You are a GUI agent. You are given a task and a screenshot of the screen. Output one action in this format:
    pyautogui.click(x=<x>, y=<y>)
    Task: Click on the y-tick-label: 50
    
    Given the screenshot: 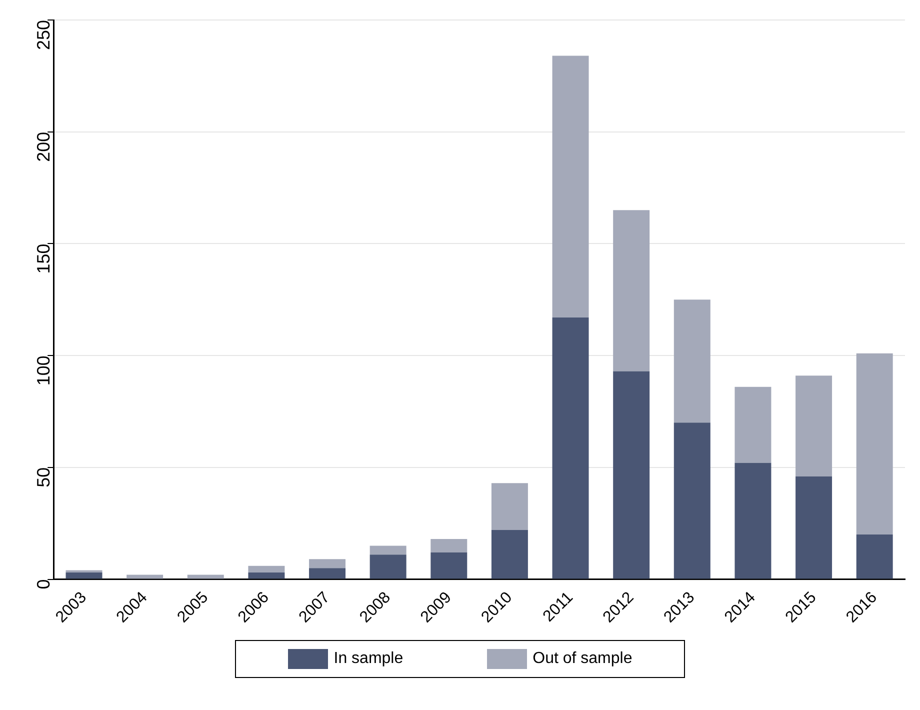 What is the action you would take?
    pyautogui.click(x=44, y=477)
    